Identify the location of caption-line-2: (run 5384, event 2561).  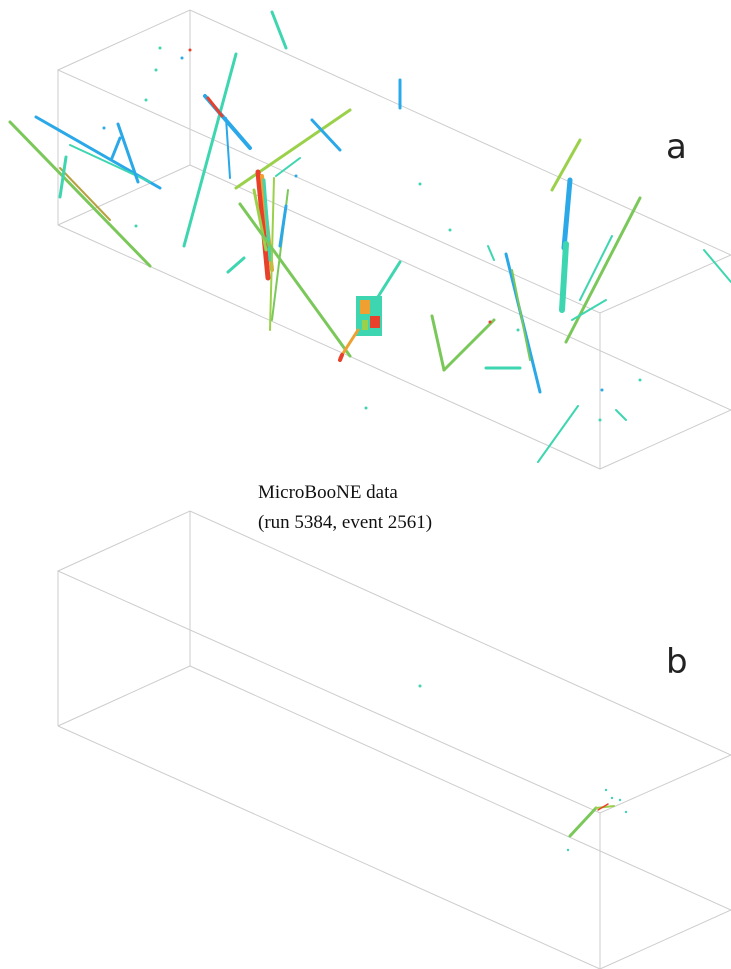
(345, 522).